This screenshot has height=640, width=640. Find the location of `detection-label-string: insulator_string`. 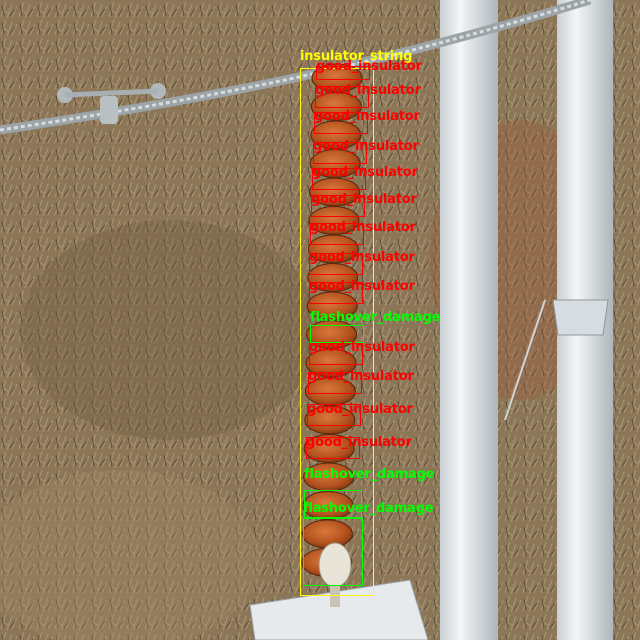

detection-label-string: insulator_string is located at coordinates (356, 56).